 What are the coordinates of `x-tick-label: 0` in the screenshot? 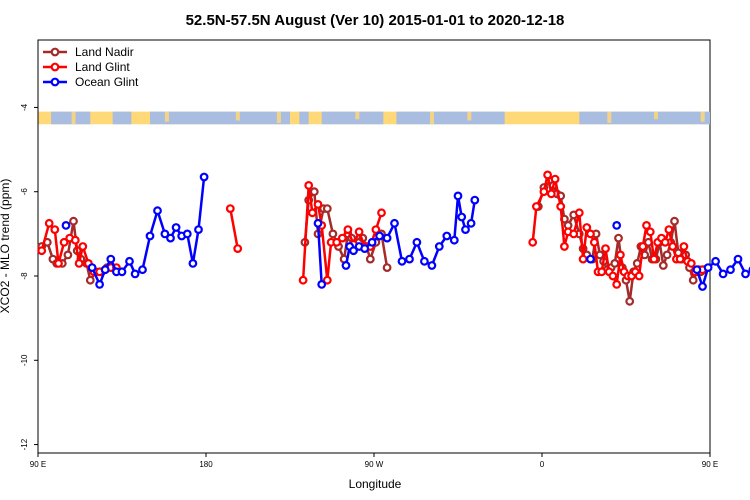 It's located at (542, 464).